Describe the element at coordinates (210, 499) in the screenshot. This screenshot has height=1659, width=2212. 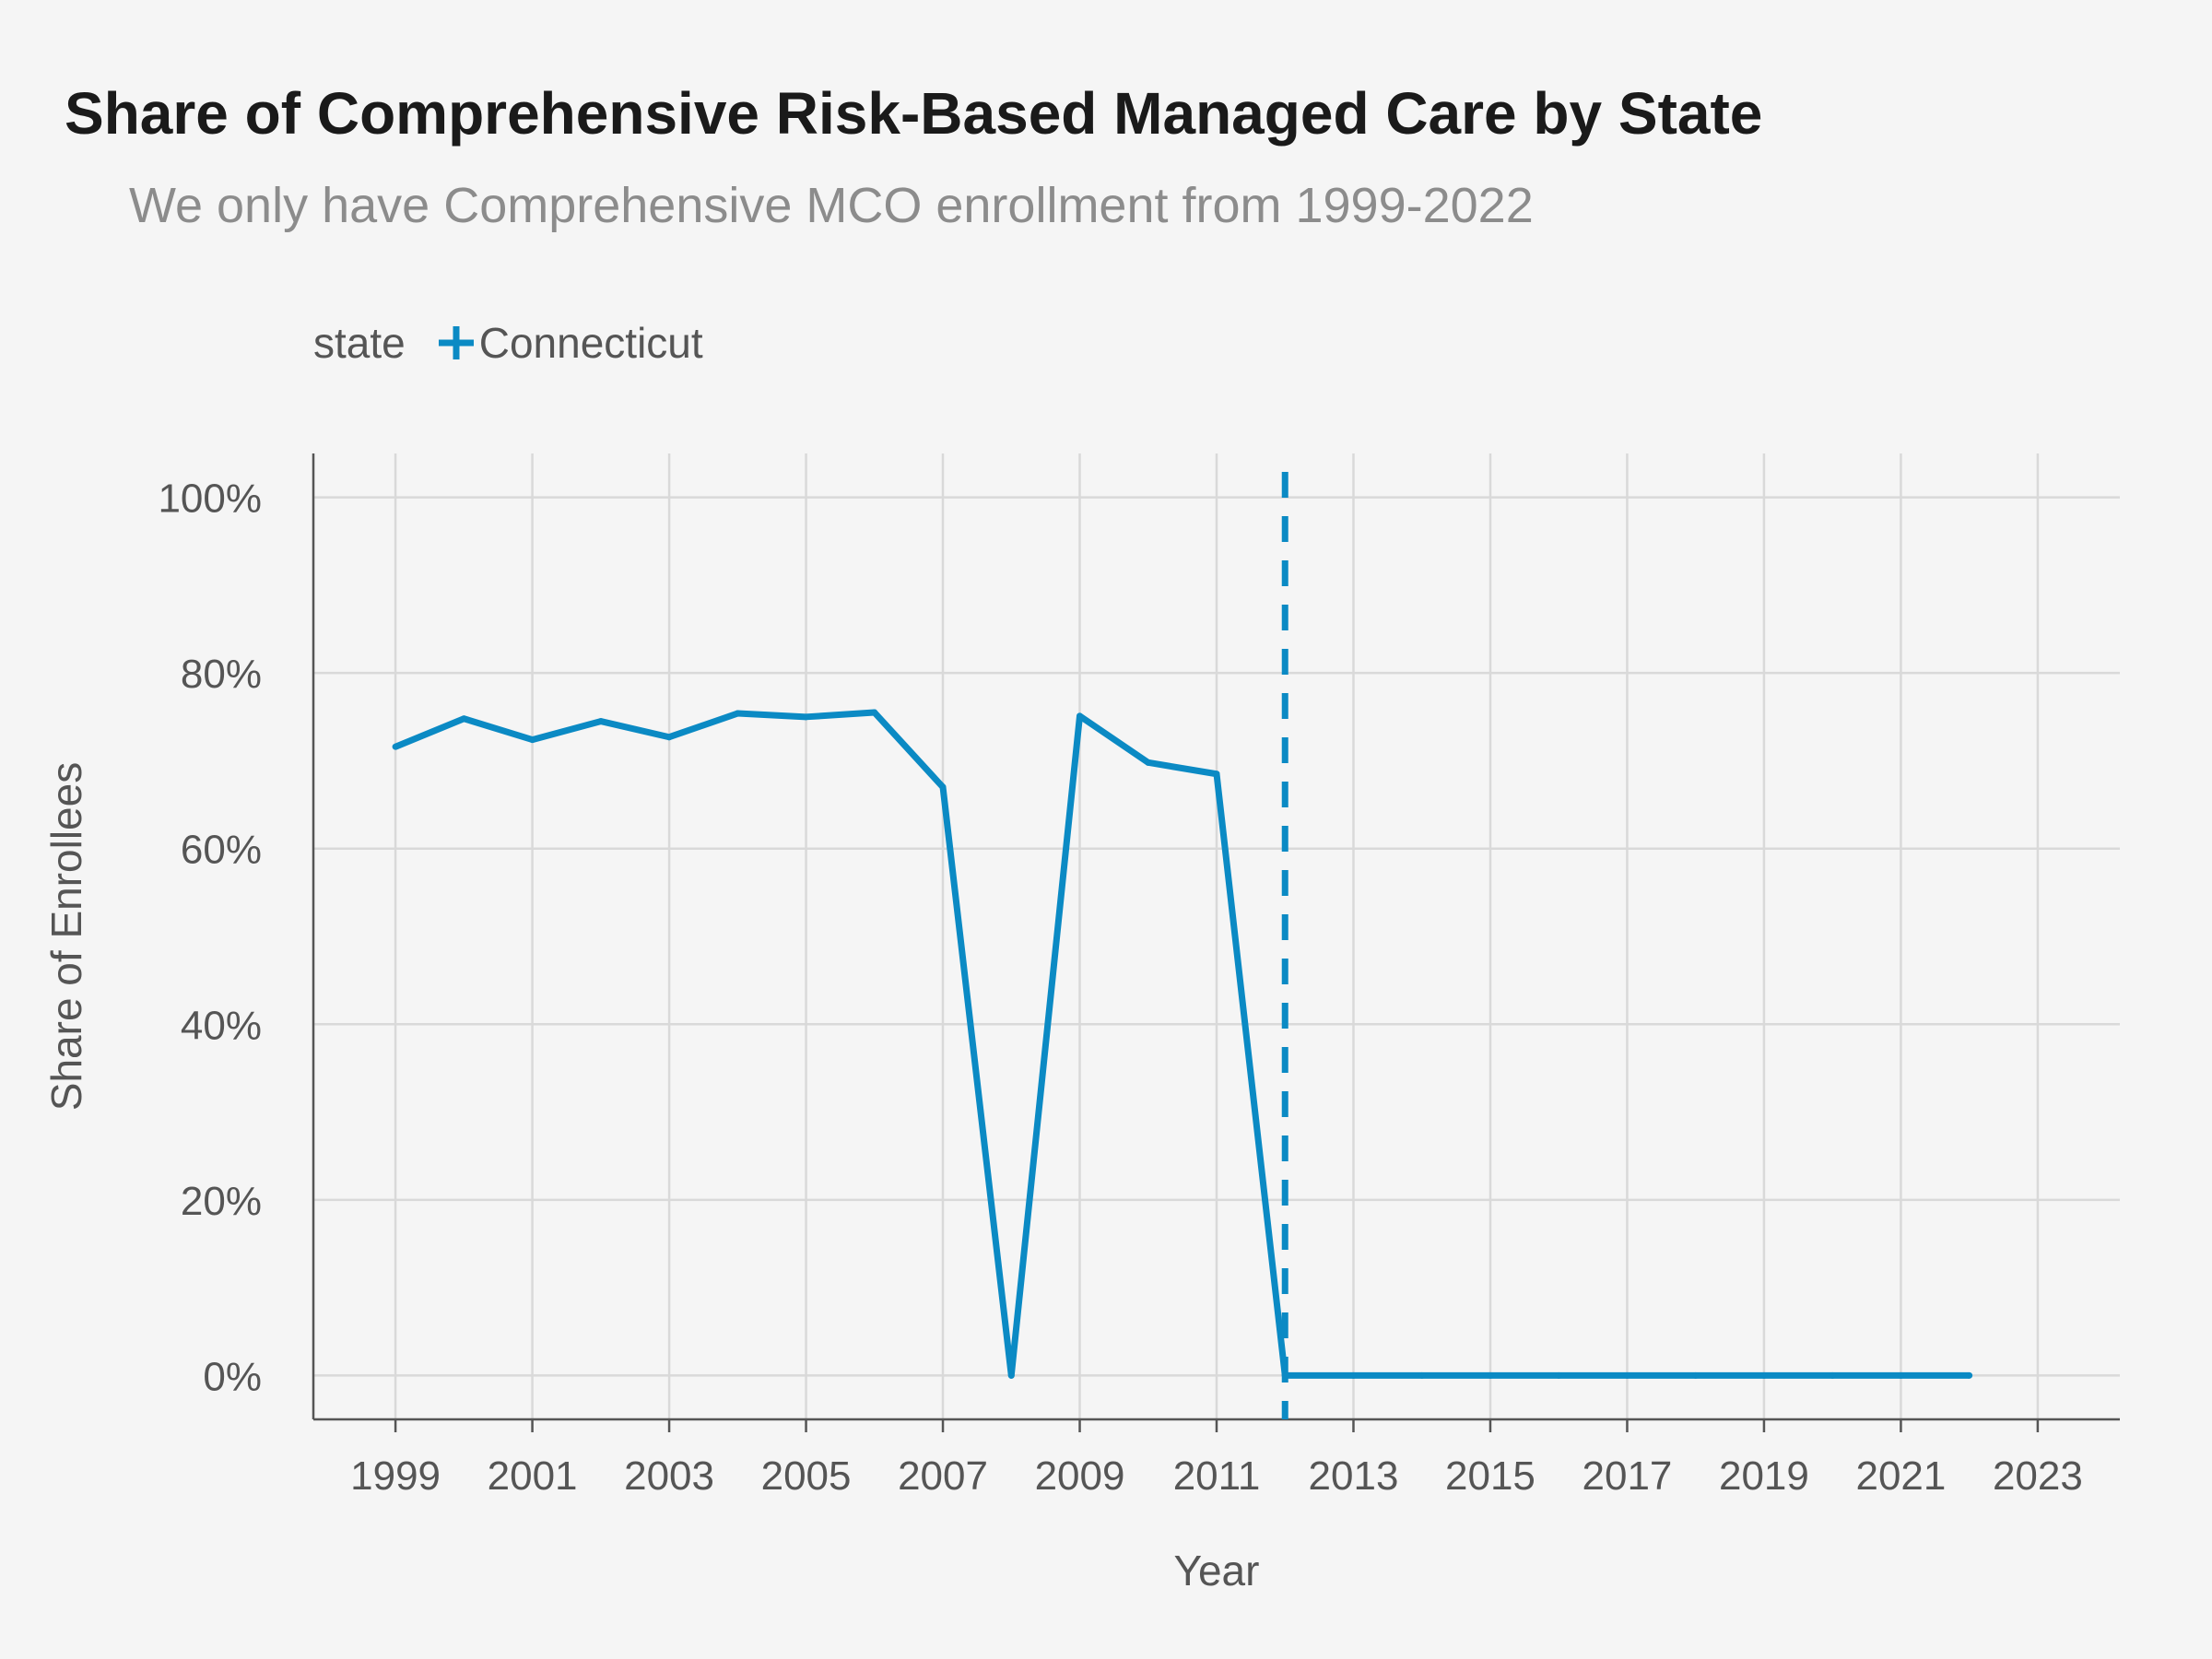
I see `y-tick-label-5: 100%` at that location.